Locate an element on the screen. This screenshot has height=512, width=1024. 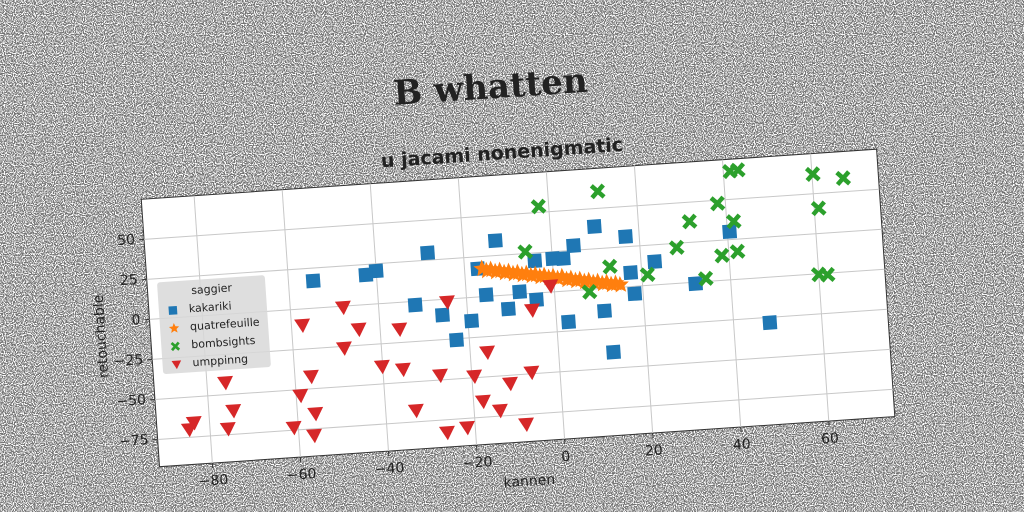
legend-label: quatrefeuille is located at coordinates (225, 325).